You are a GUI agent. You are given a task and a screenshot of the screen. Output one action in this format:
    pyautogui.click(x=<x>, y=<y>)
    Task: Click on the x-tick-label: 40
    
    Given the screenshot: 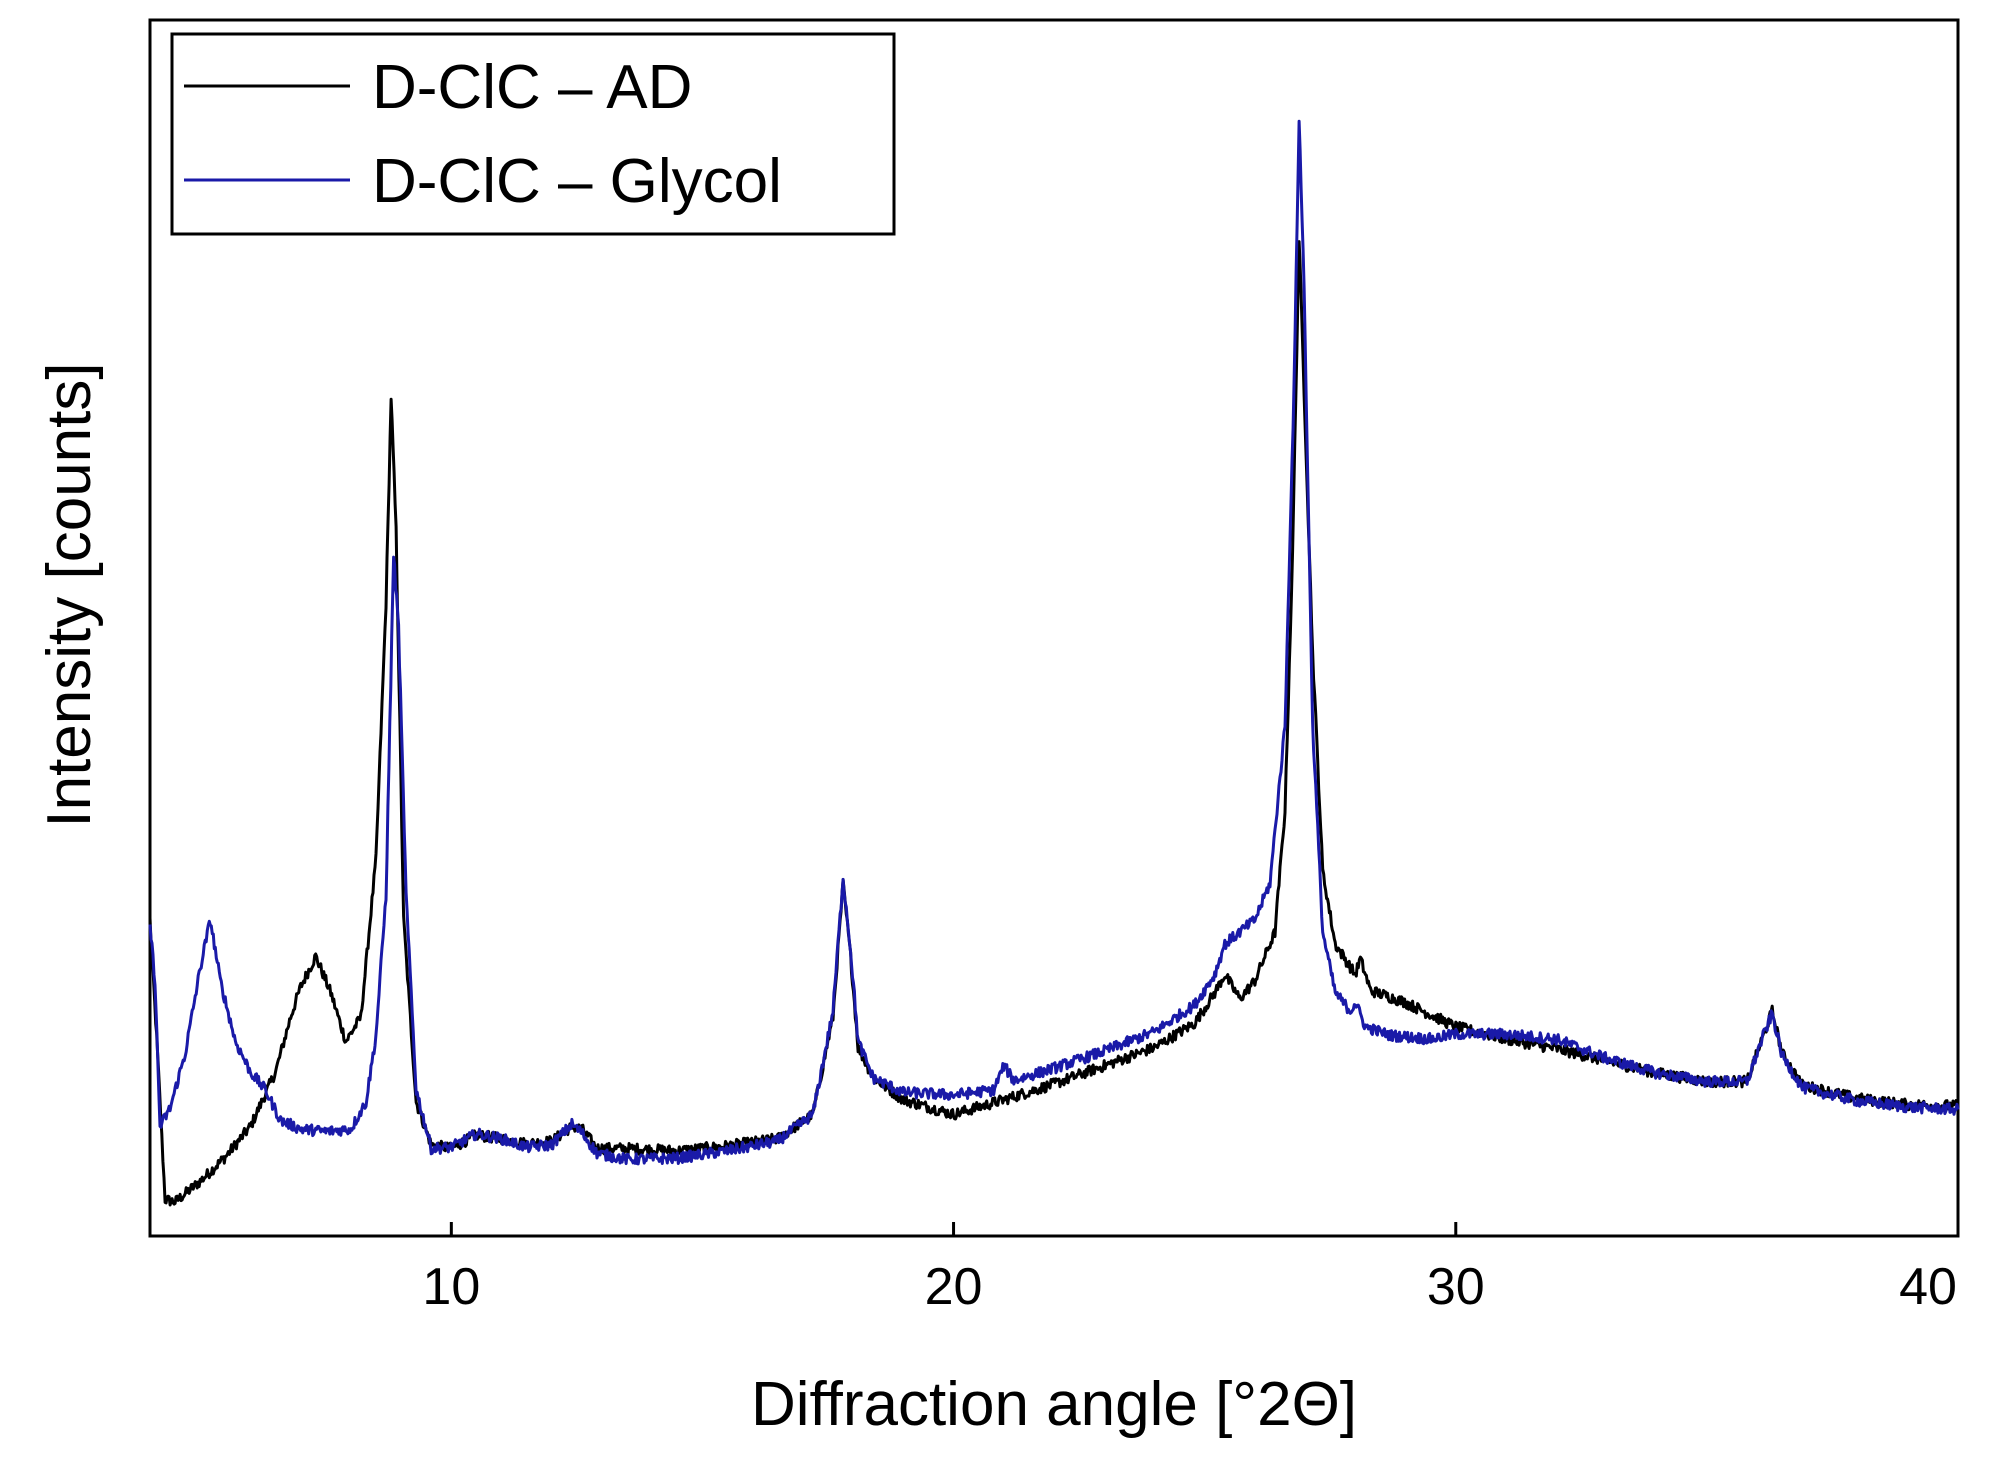 What is the action you would take?
    pyautogui.click(x=1928, y=1287)
    